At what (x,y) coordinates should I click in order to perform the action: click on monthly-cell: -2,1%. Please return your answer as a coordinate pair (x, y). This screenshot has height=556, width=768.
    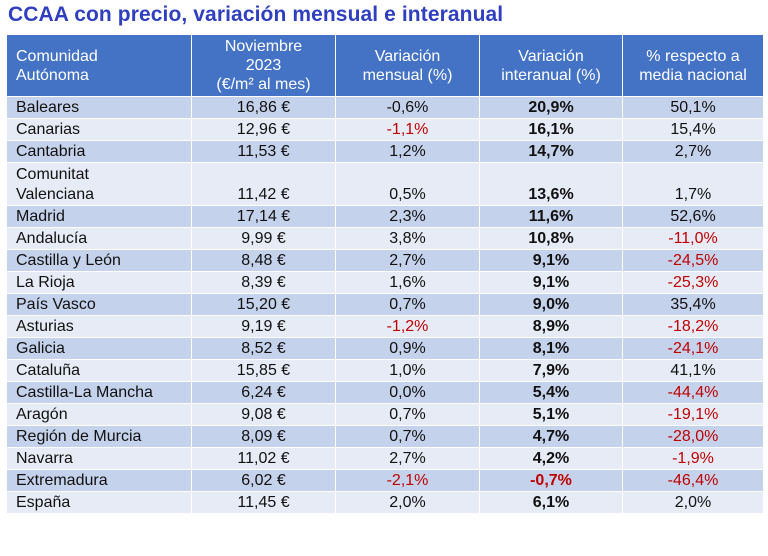
    Looking at the image, I should click on (407, 480).